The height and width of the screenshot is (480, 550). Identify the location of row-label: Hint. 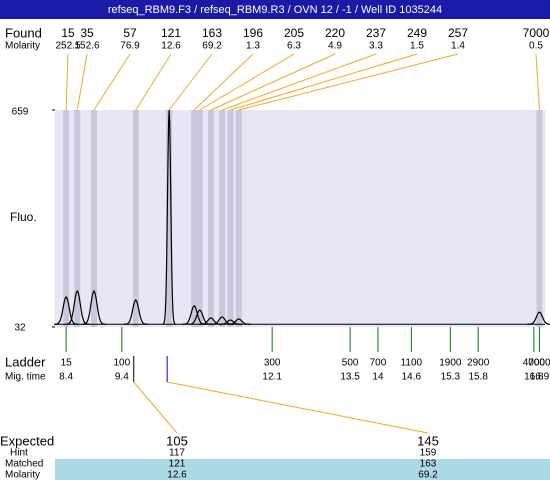
(19, 453).